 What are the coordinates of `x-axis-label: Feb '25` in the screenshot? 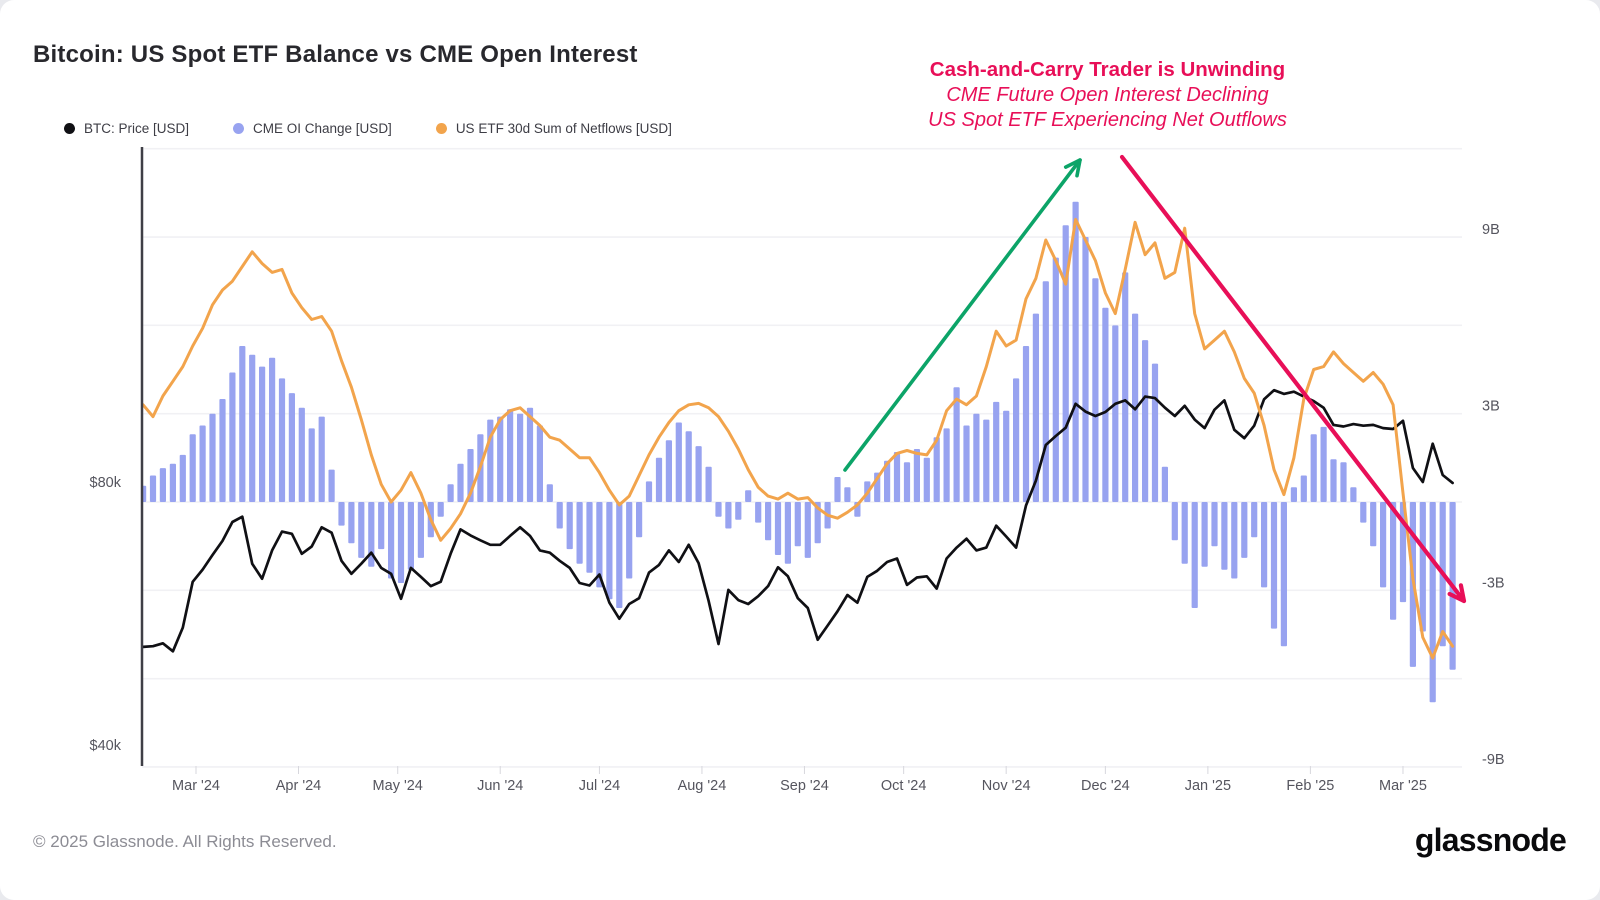 It's located at (1310, 786).